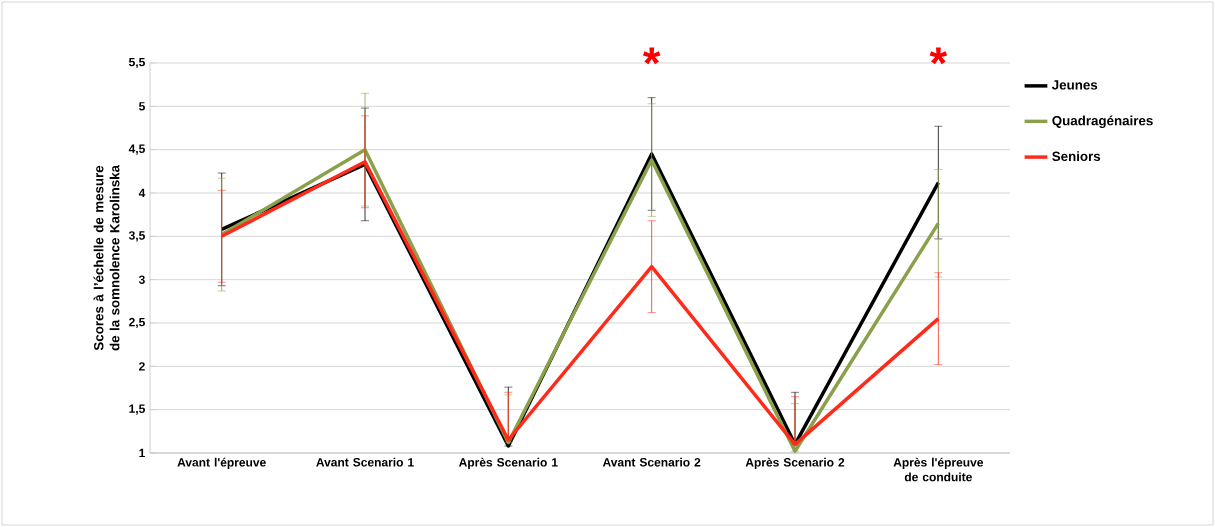 The image size is (1215, 527). What do you see at coordinates (795, 463) in the screenshot?
I see `x-tick-label: Après Scenario 2` at bounding box center [795, 463].